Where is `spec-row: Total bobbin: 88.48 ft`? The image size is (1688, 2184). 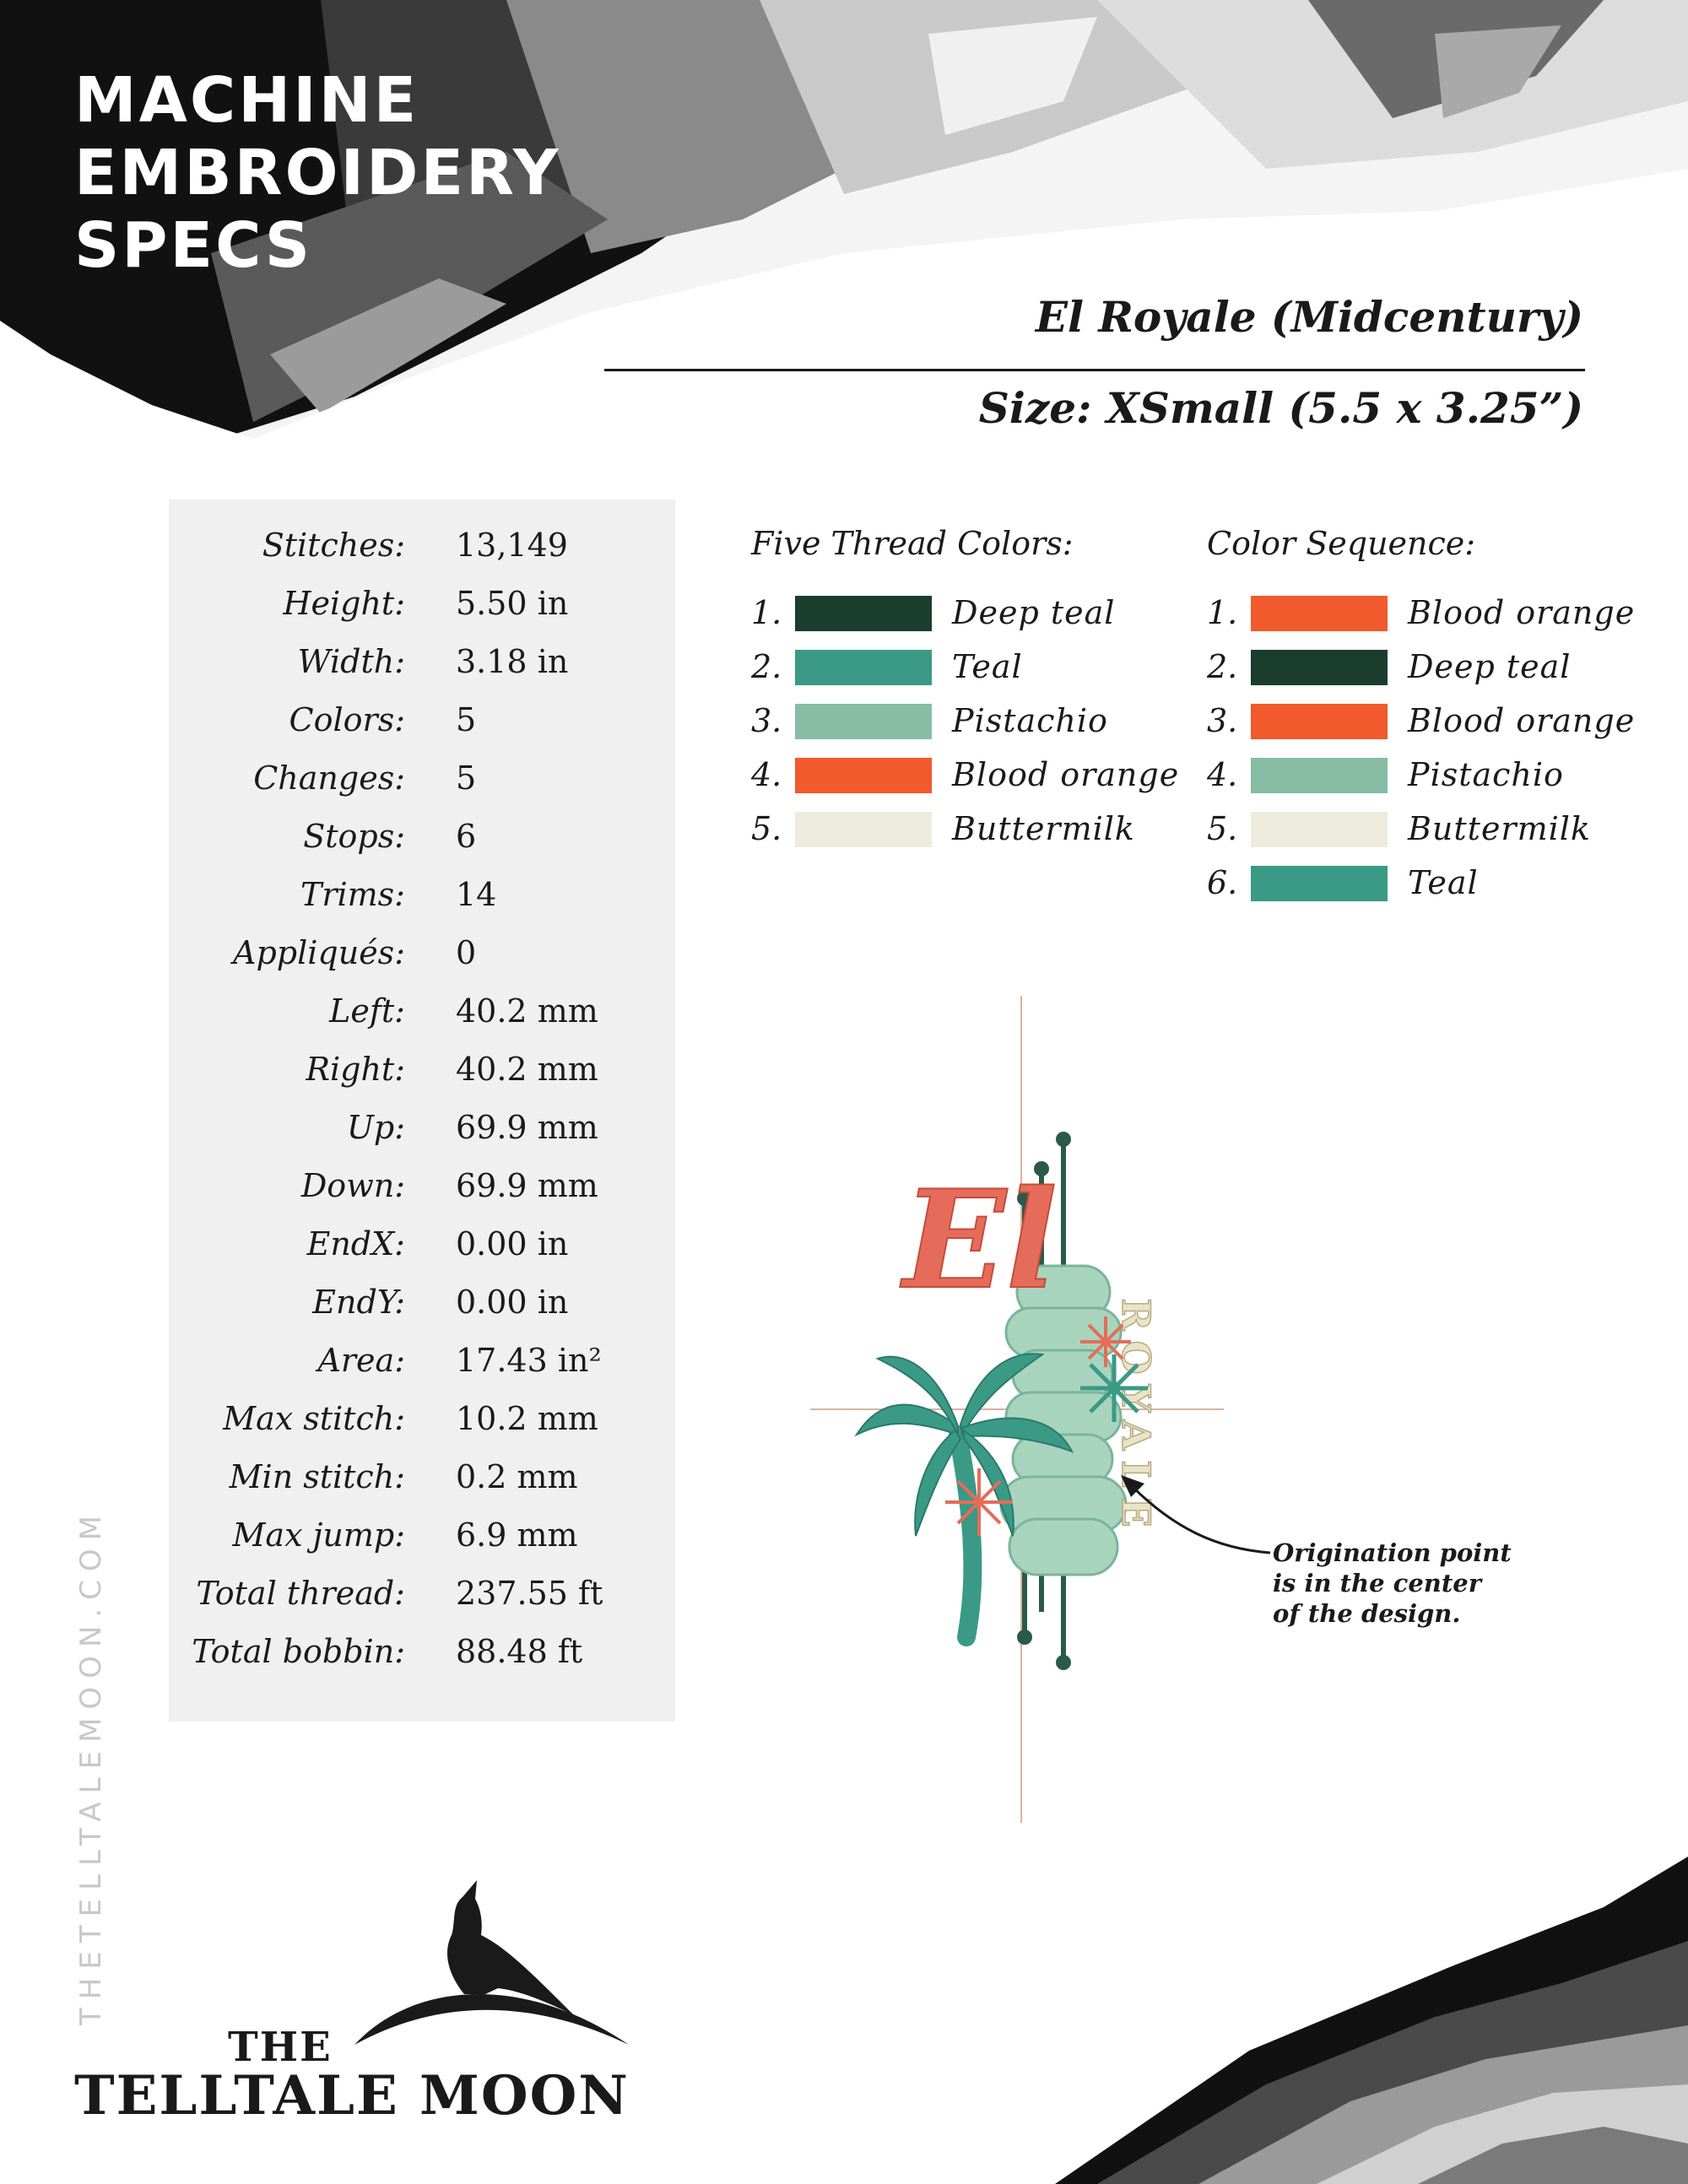 spec-row: Total bobbin: 88.48 ft is located at coordinates (422, 1652).